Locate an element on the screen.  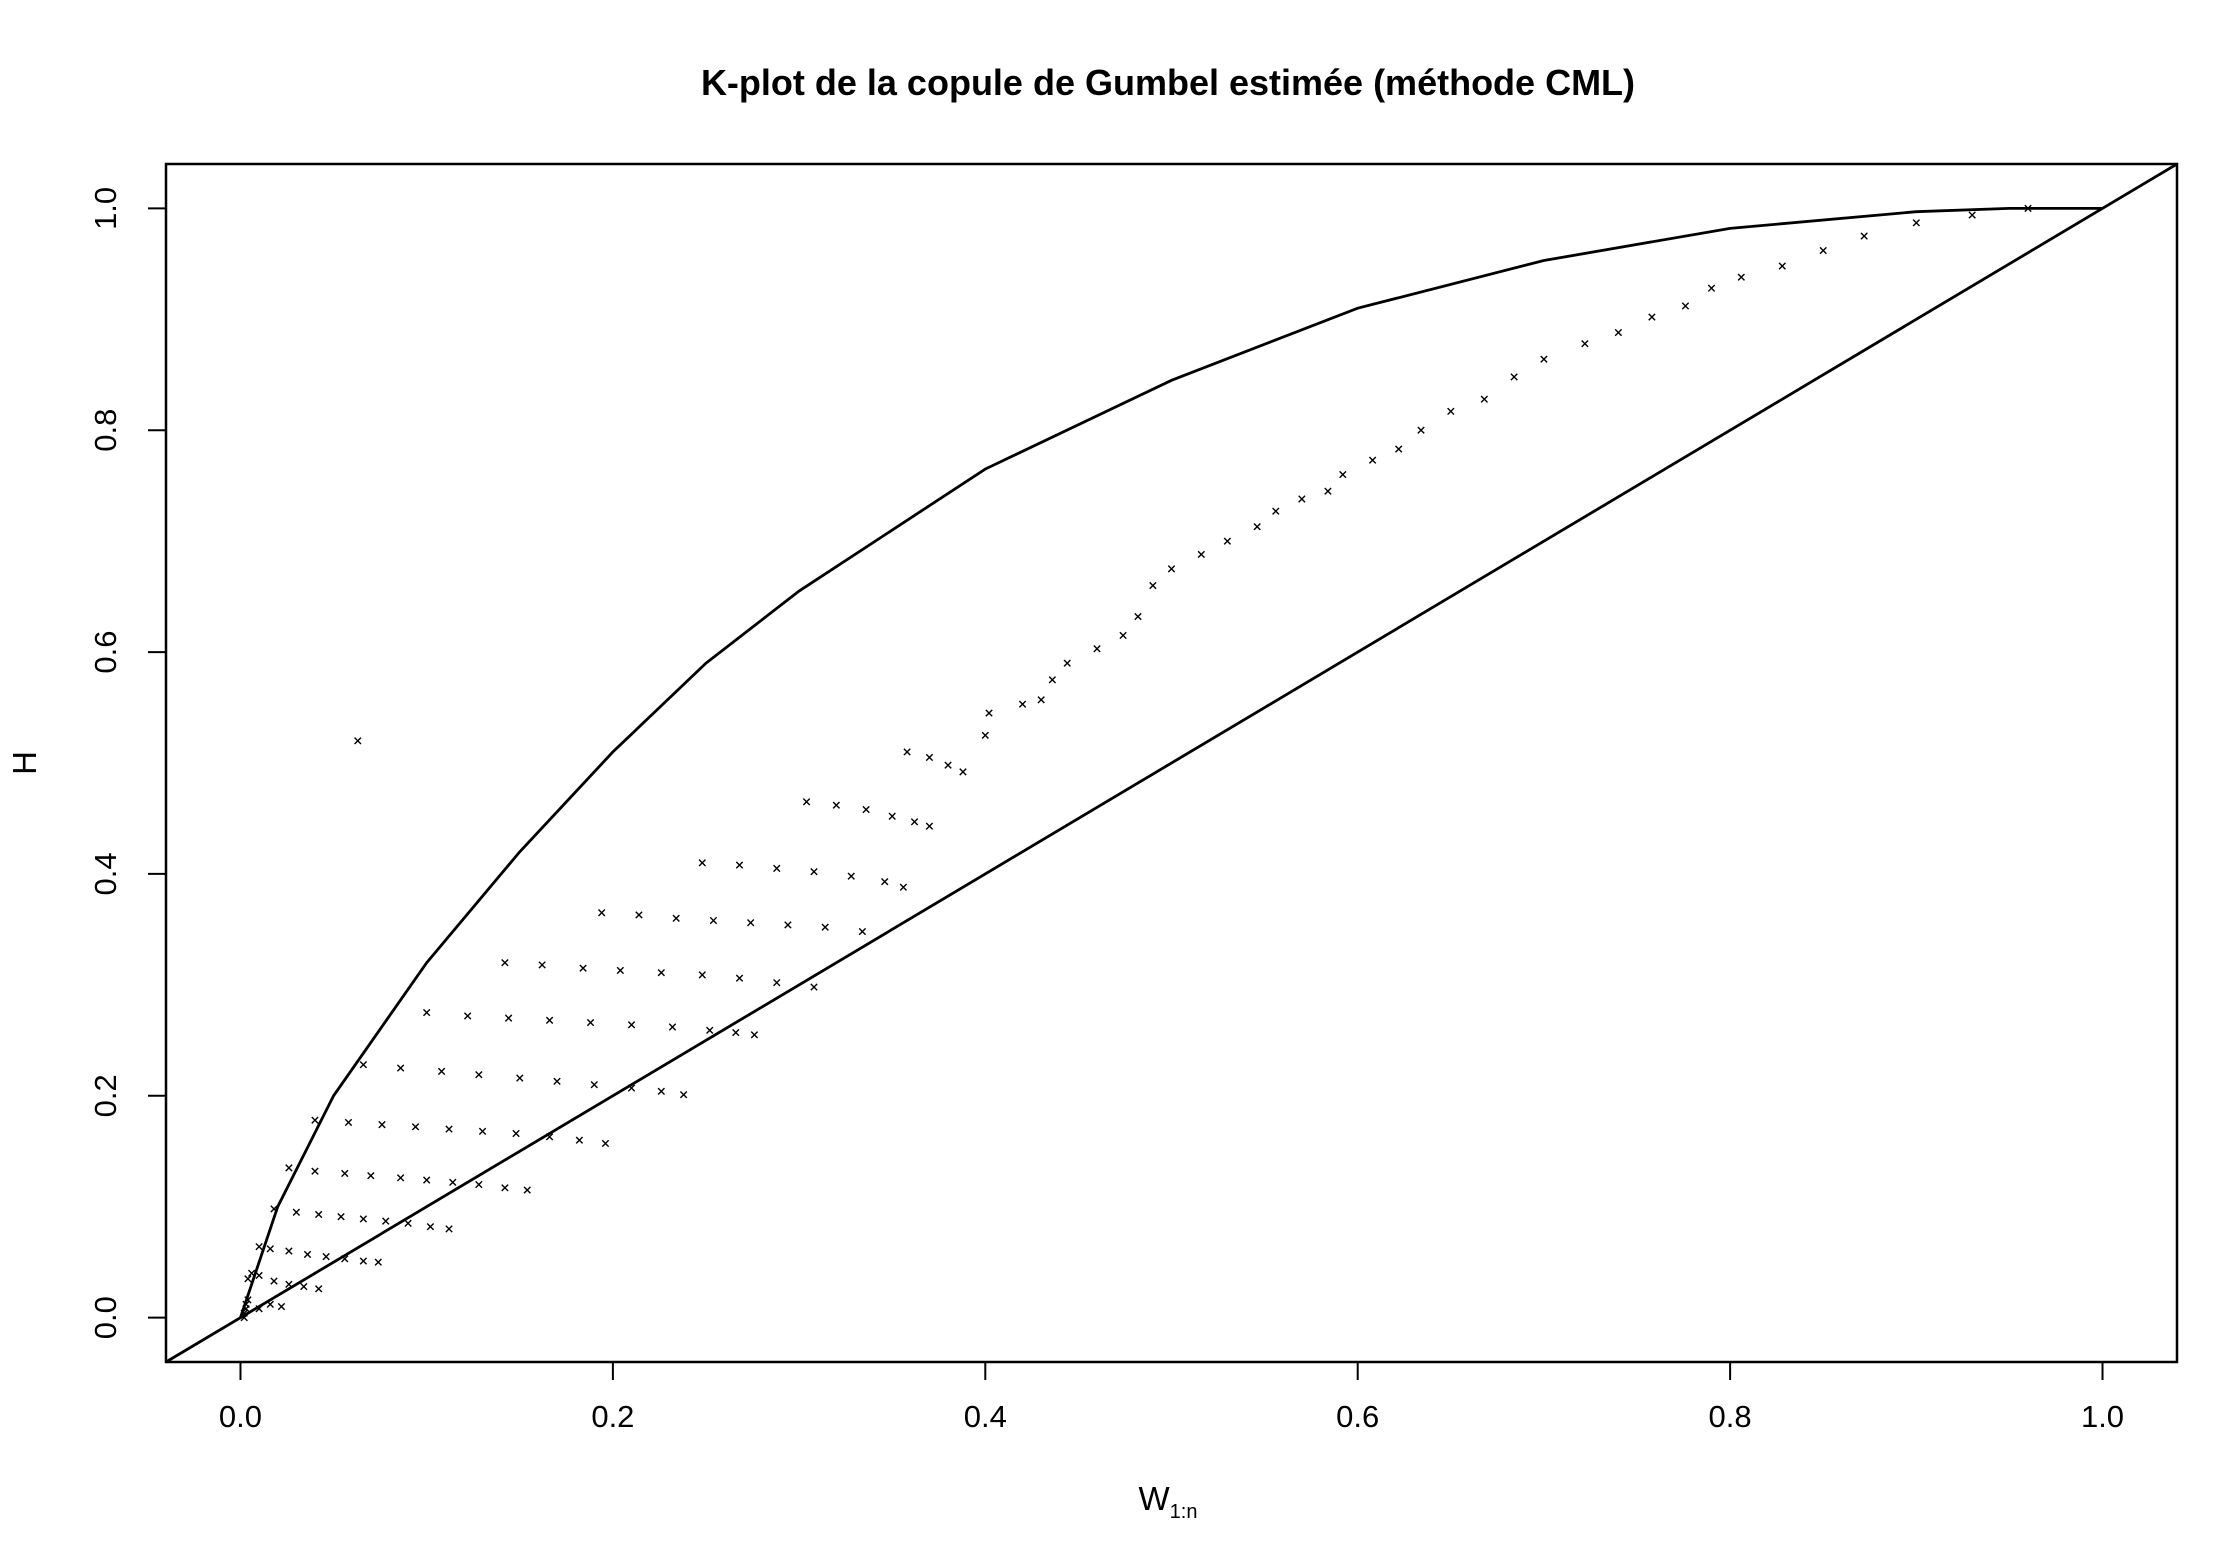
x-tick-label: 0.0 is located at coordinates (240, 1416).